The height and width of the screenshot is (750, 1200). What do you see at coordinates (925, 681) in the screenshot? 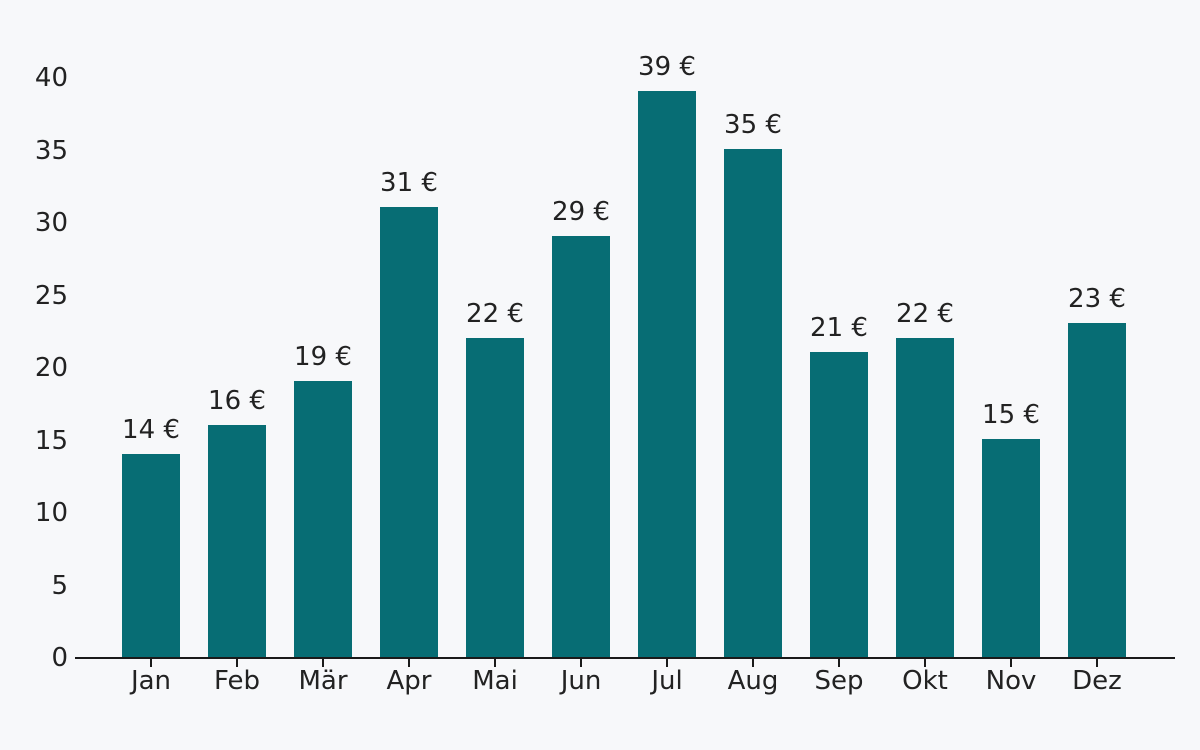
I see `x-tick-label-okt: Okt` at bounding box center [925, 681].